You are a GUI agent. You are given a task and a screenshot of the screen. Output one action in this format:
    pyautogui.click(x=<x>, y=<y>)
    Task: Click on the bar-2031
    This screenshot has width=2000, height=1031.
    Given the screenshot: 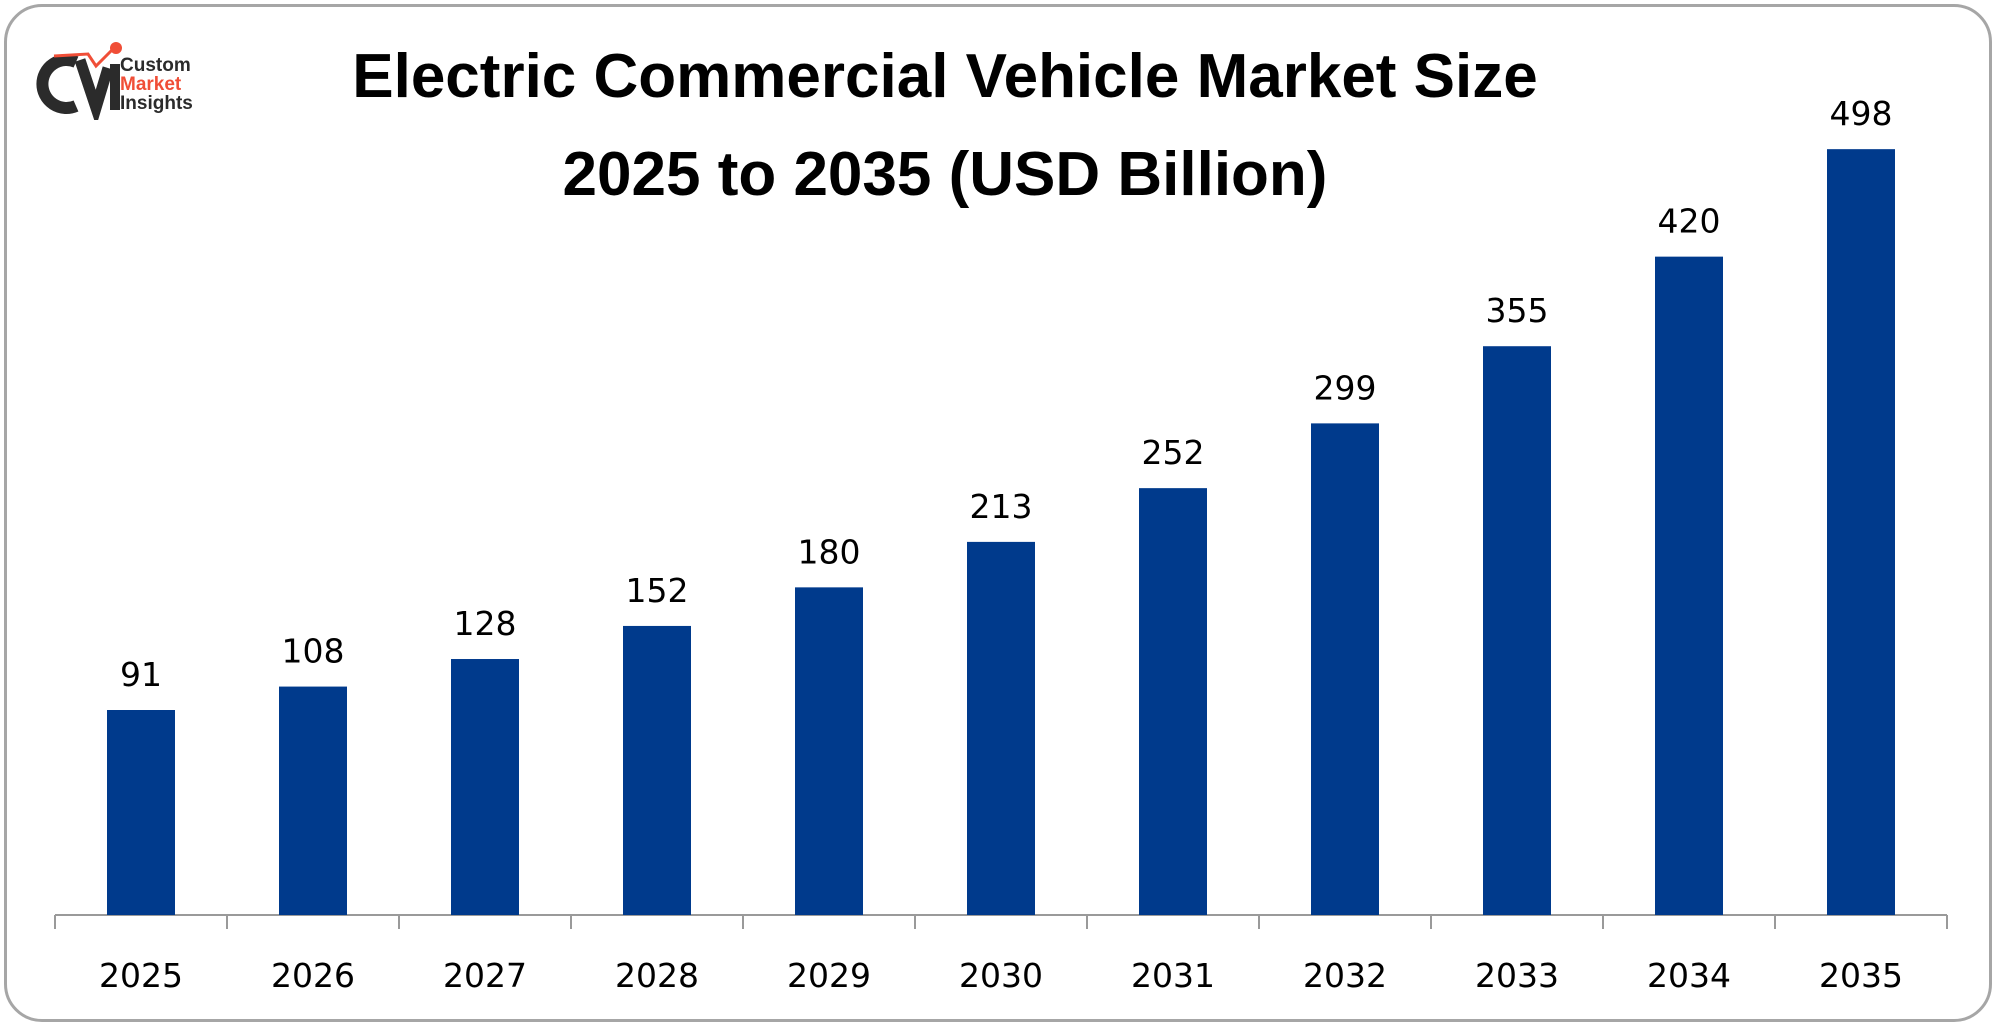 What is the action you would take?
    pyautogui.click(x=1173, y=701)
    